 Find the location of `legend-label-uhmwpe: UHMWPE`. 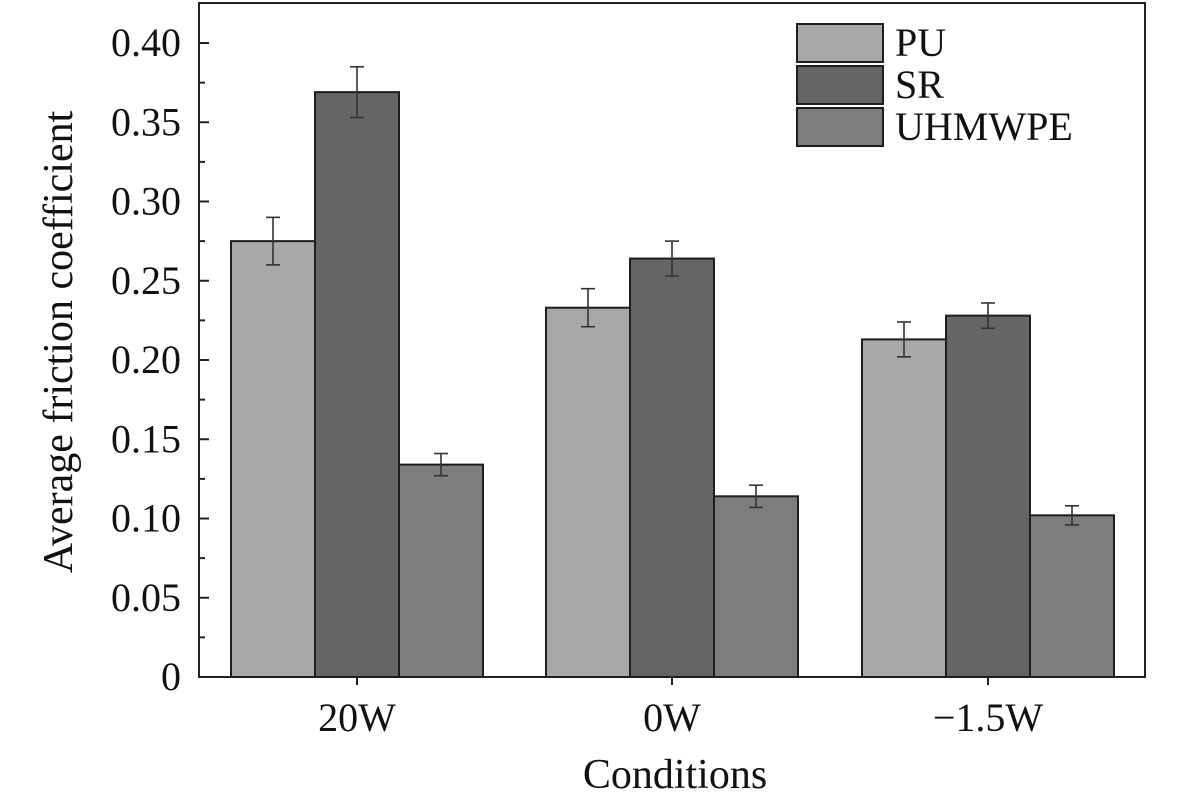

legend-label-uhmwpe: UHMWPE is located at coordinates (984, 126).